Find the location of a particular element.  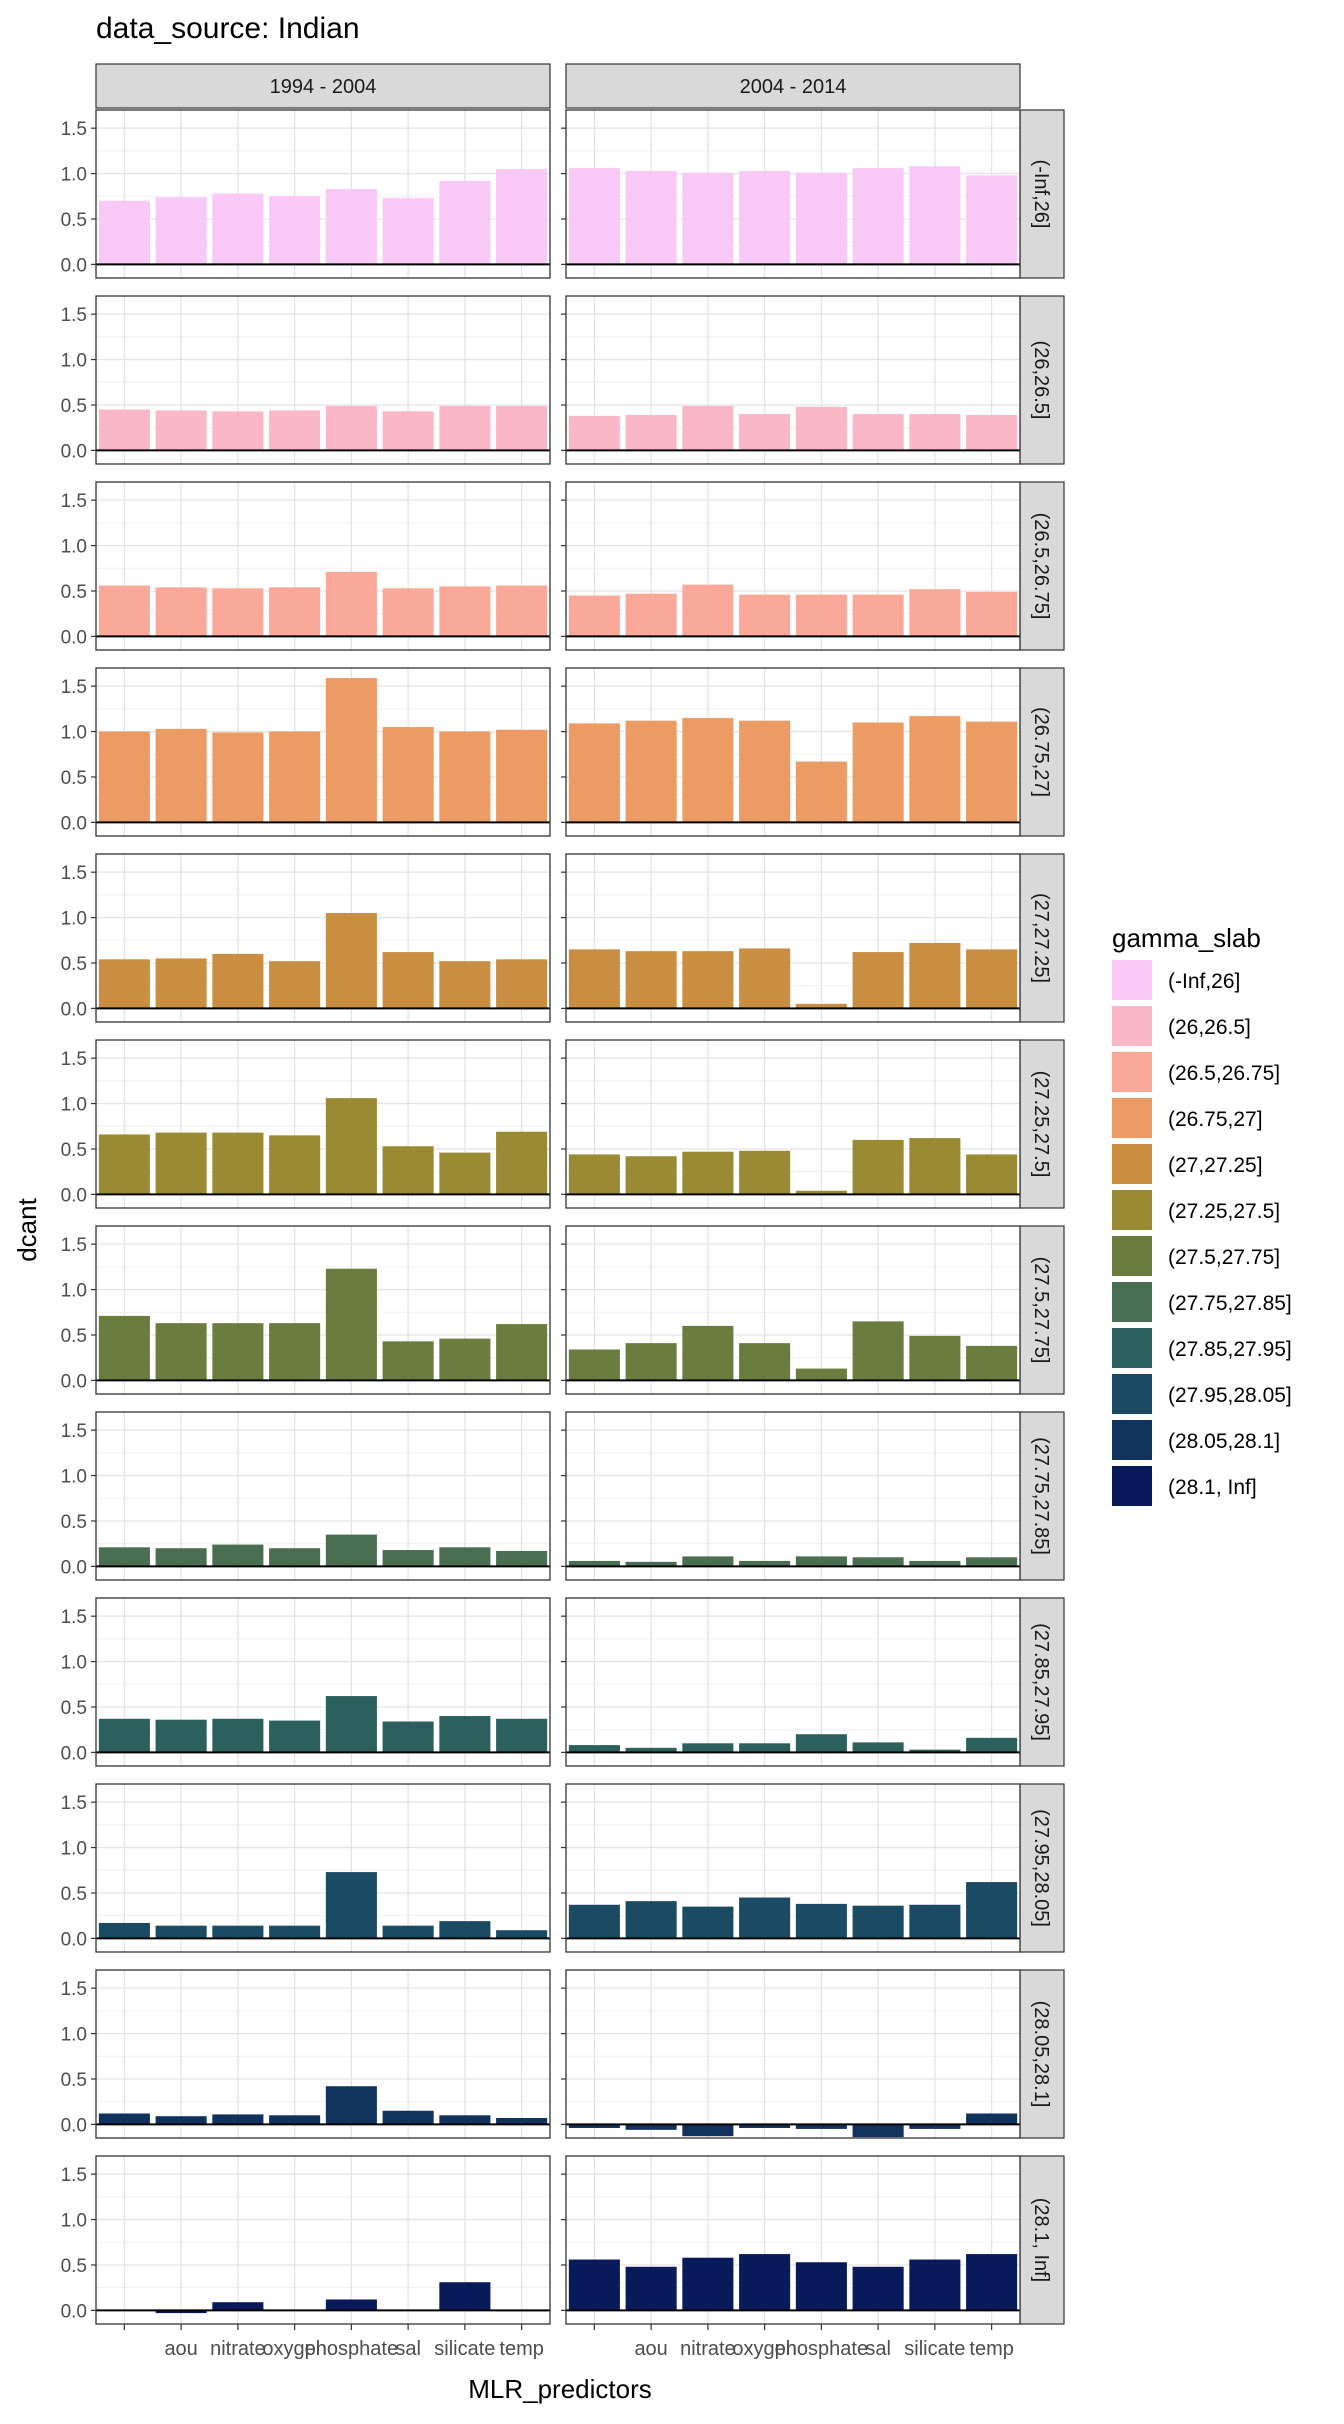

row-strip-label: (27.5,27.75] is located at coordinates (1041, 1310).